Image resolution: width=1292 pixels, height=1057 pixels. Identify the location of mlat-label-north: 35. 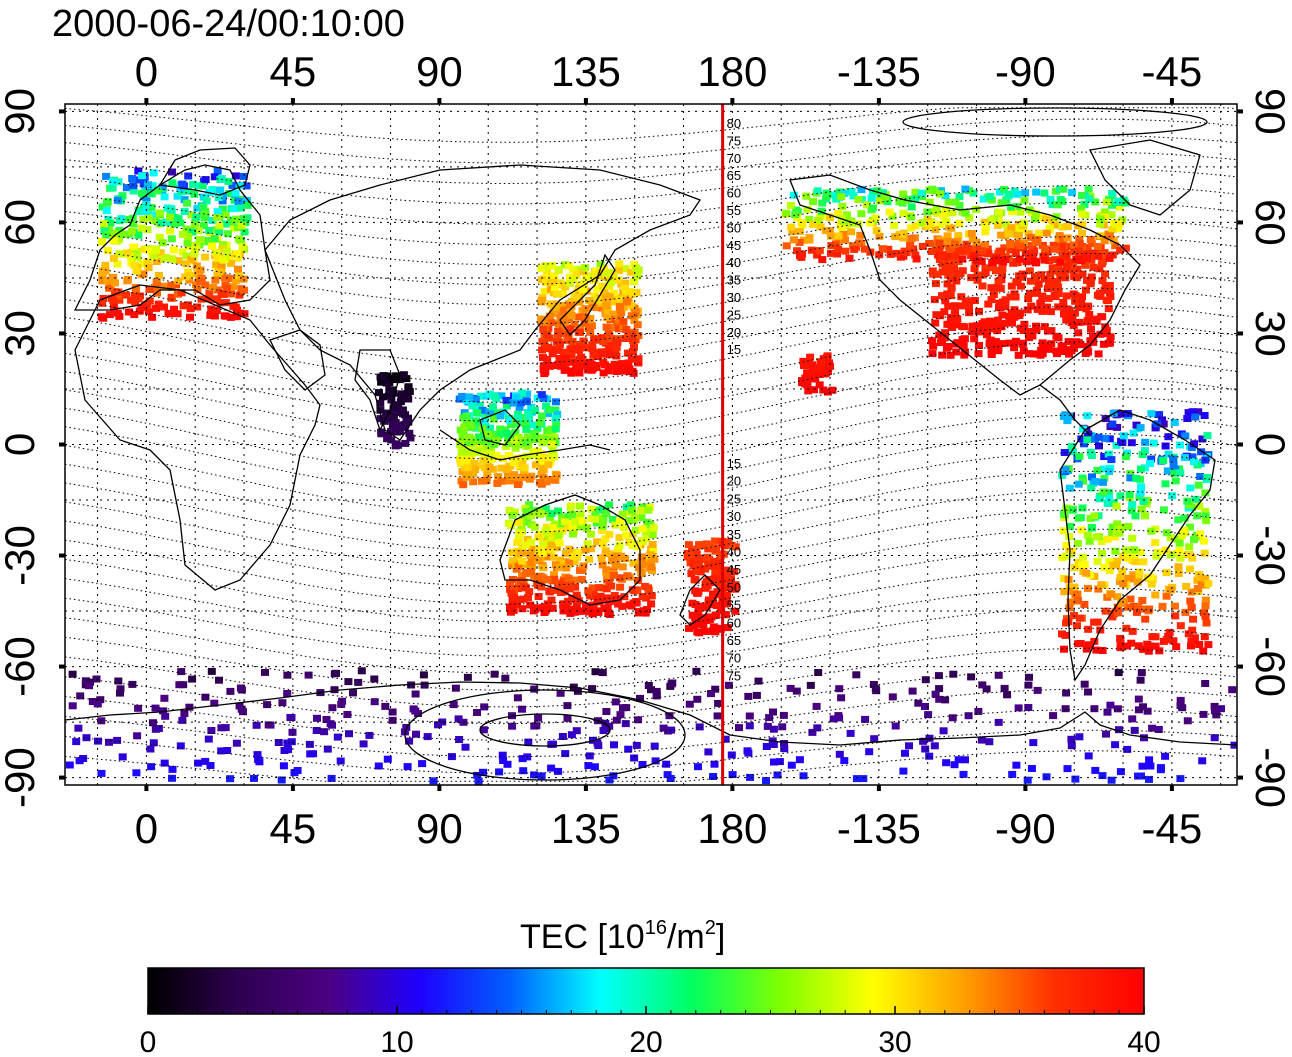
(734, 280).